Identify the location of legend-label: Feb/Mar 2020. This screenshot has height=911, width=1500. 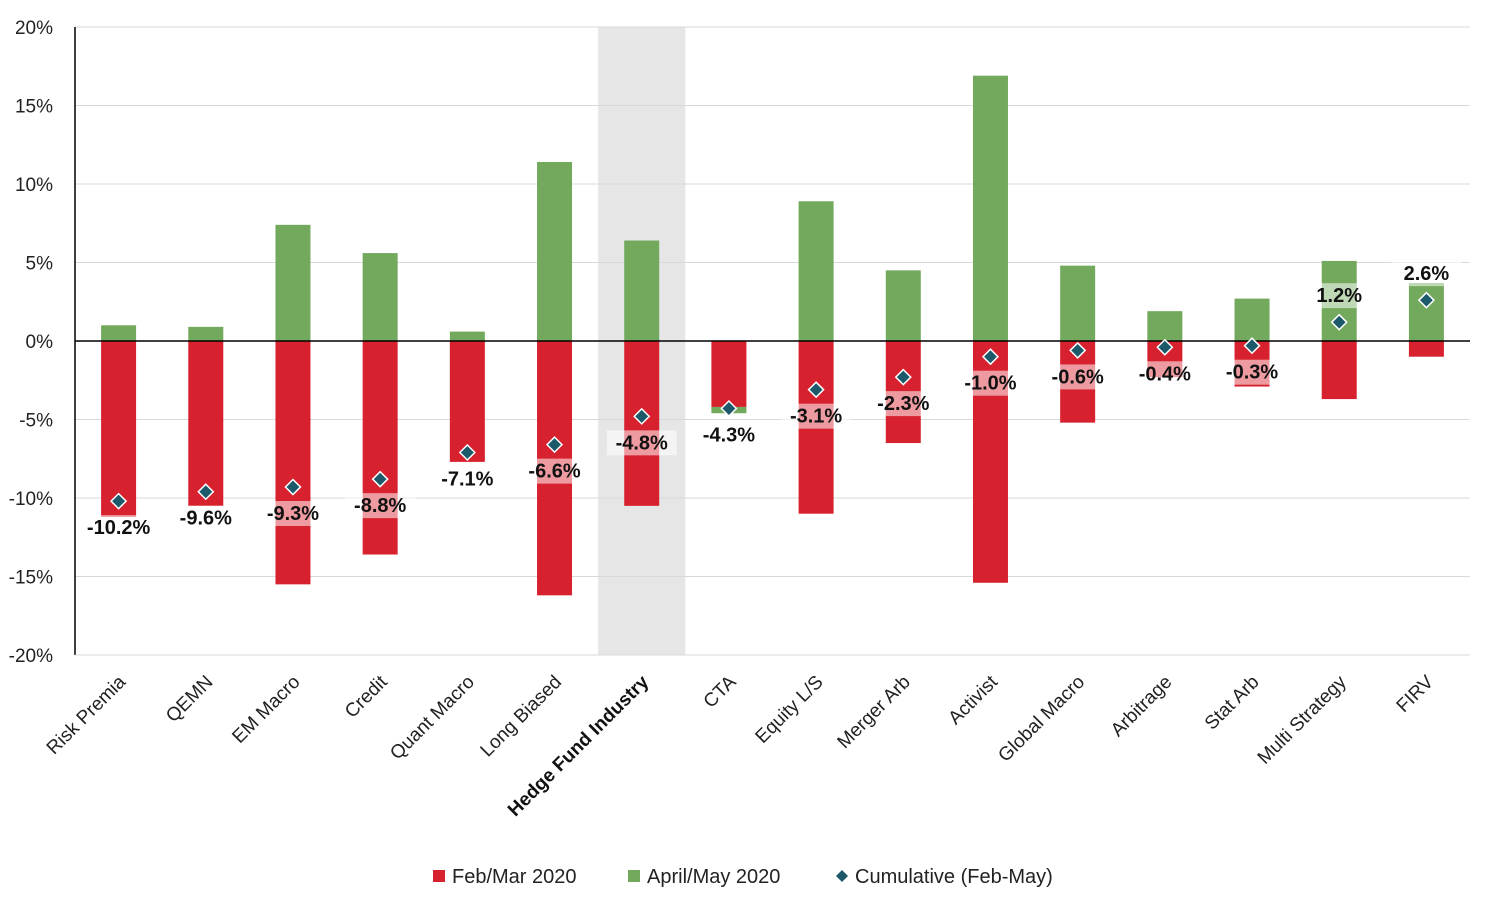
(514, 877).